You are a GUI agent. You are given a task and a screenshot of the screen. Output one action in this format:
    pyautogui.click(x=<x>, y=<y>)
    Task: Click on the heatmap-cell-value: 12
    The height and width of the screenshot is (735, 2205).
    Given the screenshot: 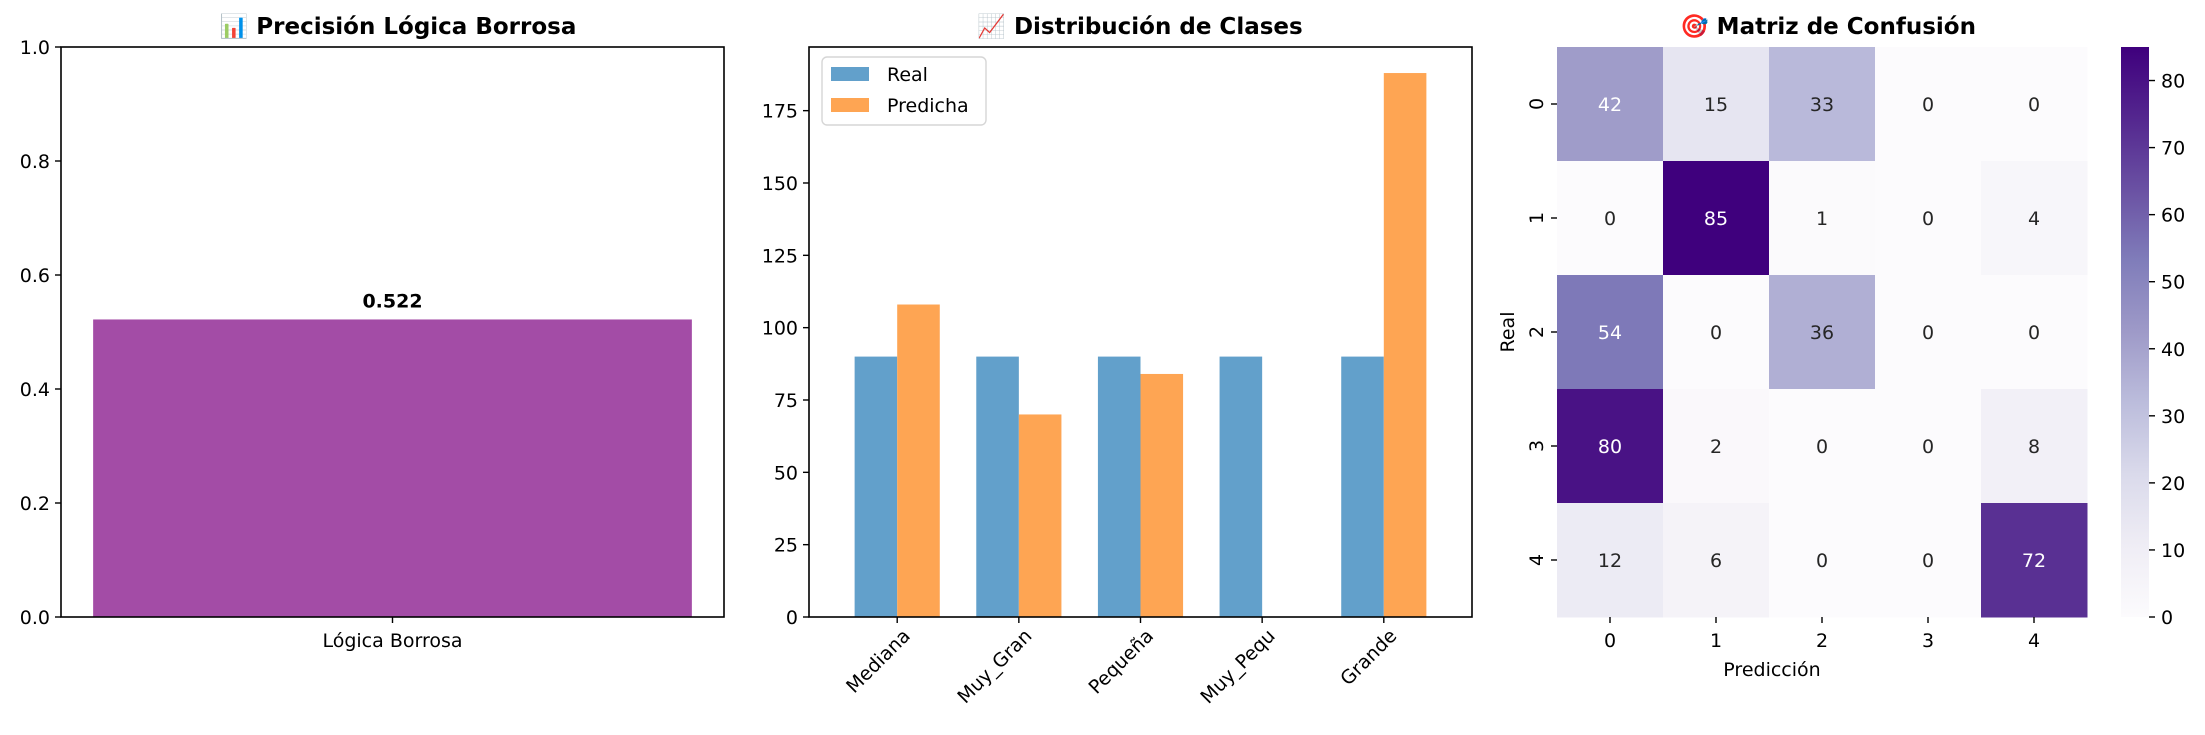 What is the action you would take?
    pyautogui.click(x=1610, y=561)
    